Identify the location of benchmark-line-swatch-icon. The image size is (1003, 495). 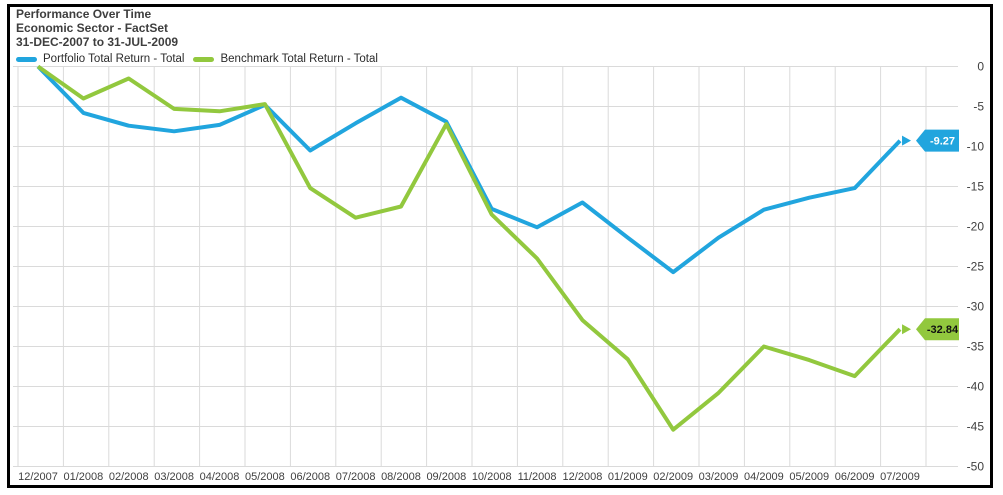
(204, 59).